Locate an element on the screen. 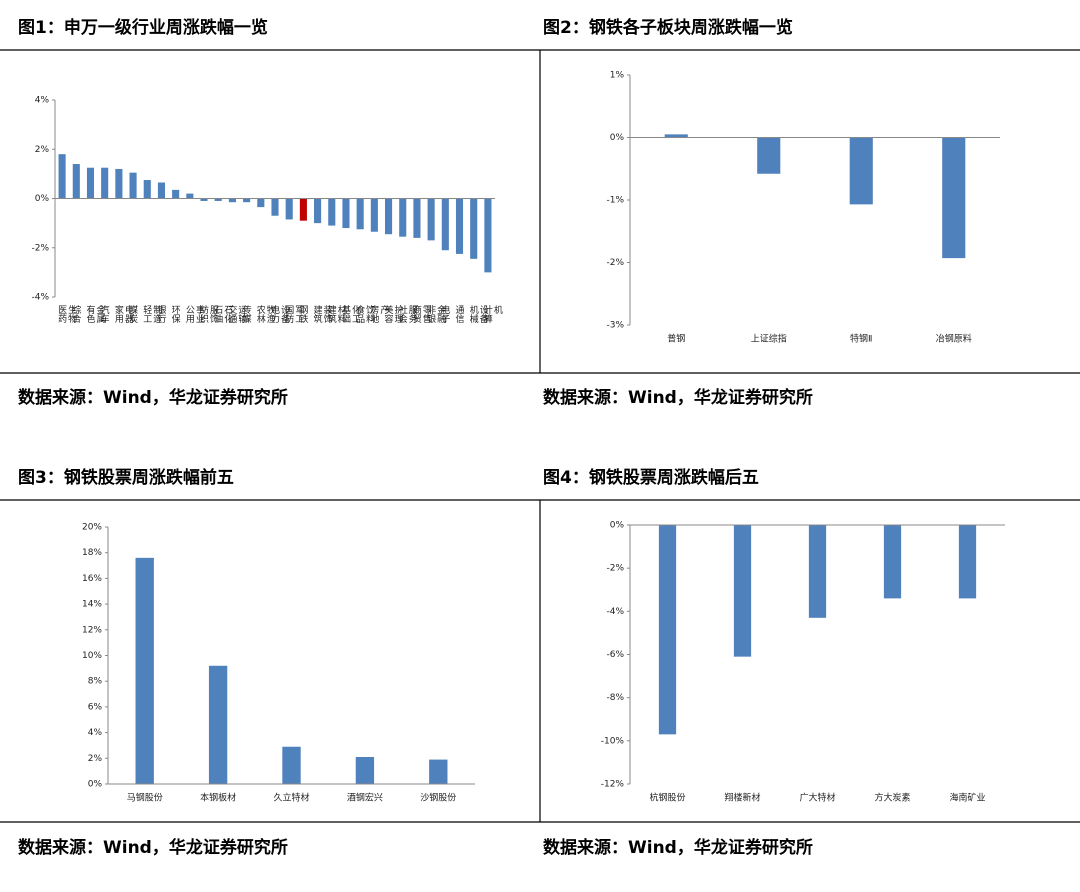 Image resolution: width=1080 pixels, height=892 pixels. x-tick-label: 国防军工 is located at coordinates (293, 314).